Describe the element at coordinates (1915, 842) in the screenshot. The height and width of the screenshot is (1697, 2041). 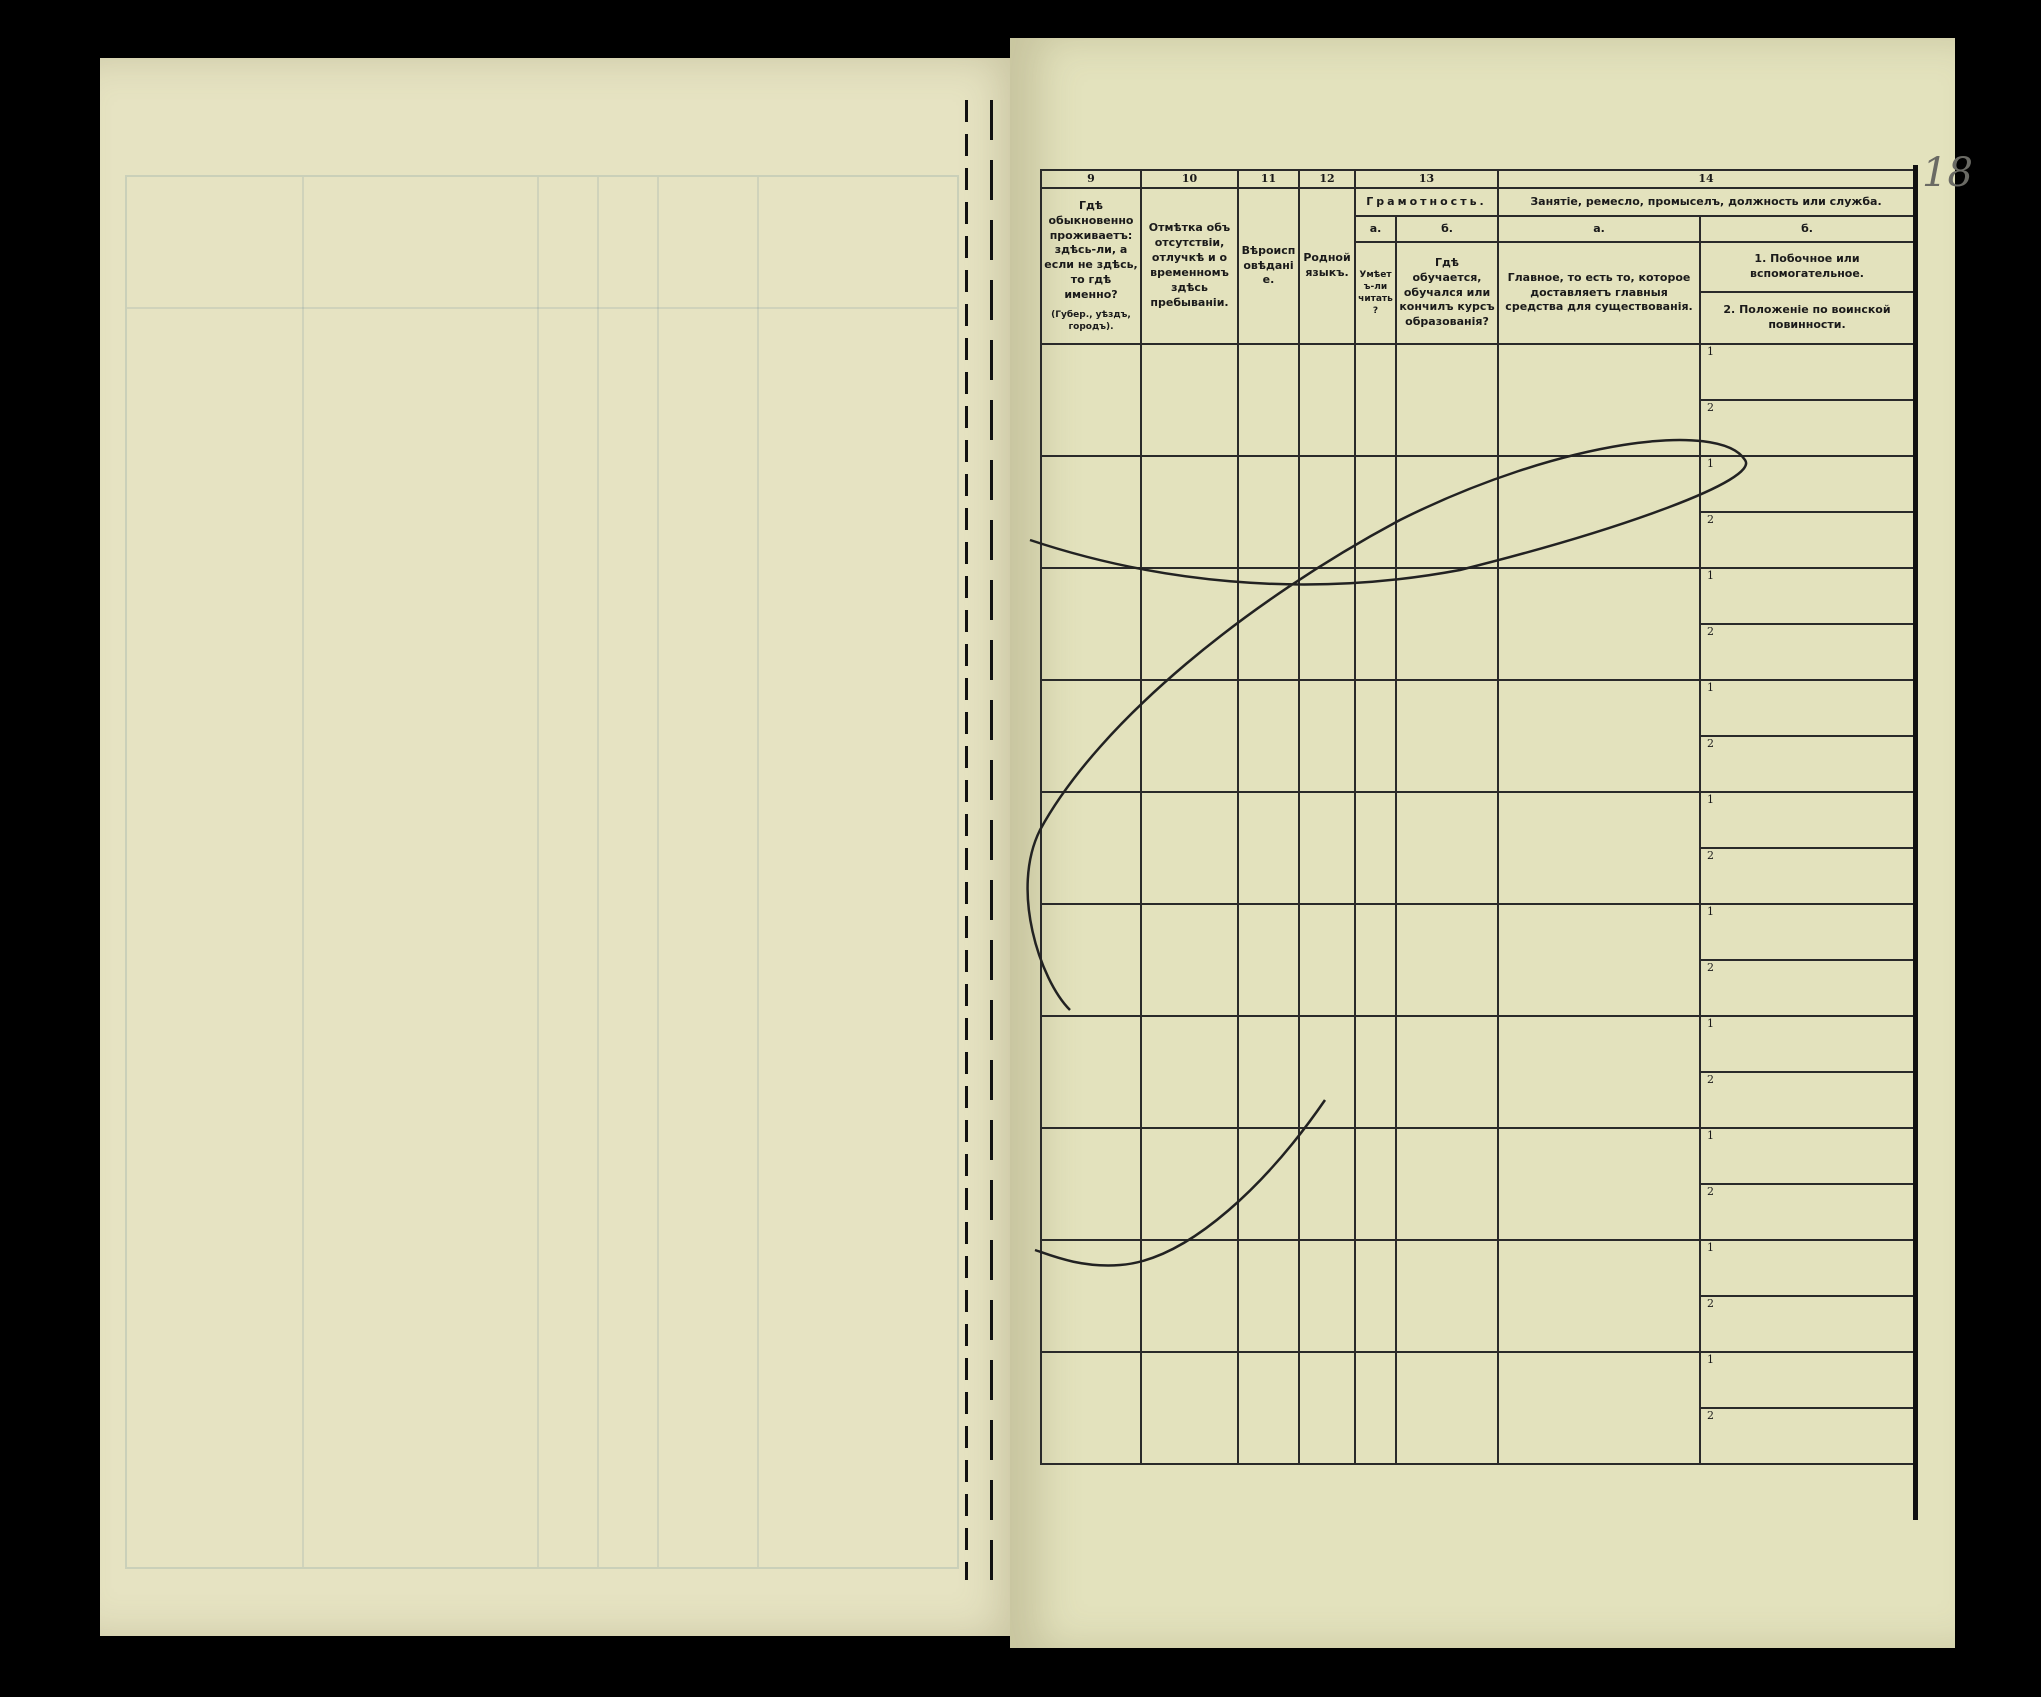
I see `table-border` at that location.